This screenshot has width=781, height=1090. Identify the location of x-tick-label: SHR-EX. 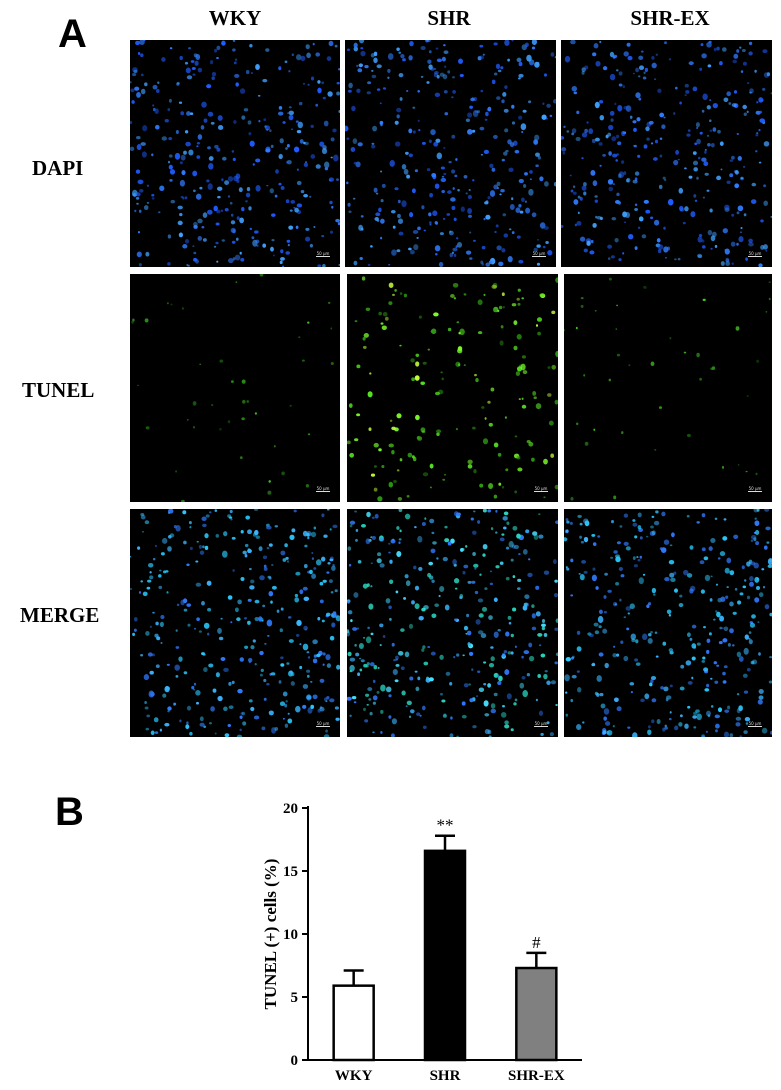
(536, 1076).